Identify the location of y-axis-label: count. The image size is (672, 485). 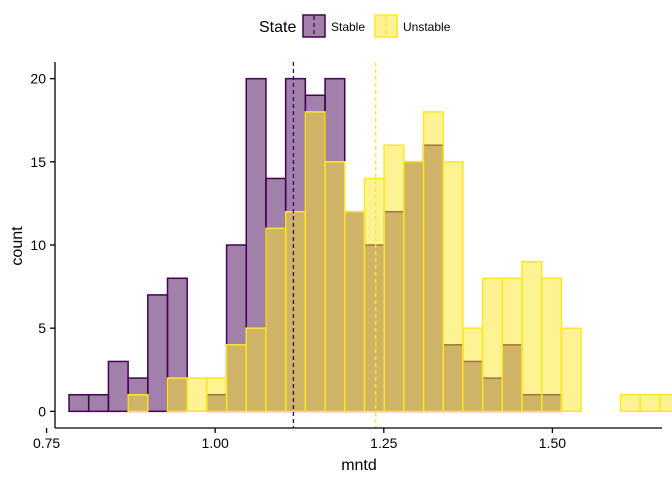
(17, 246).